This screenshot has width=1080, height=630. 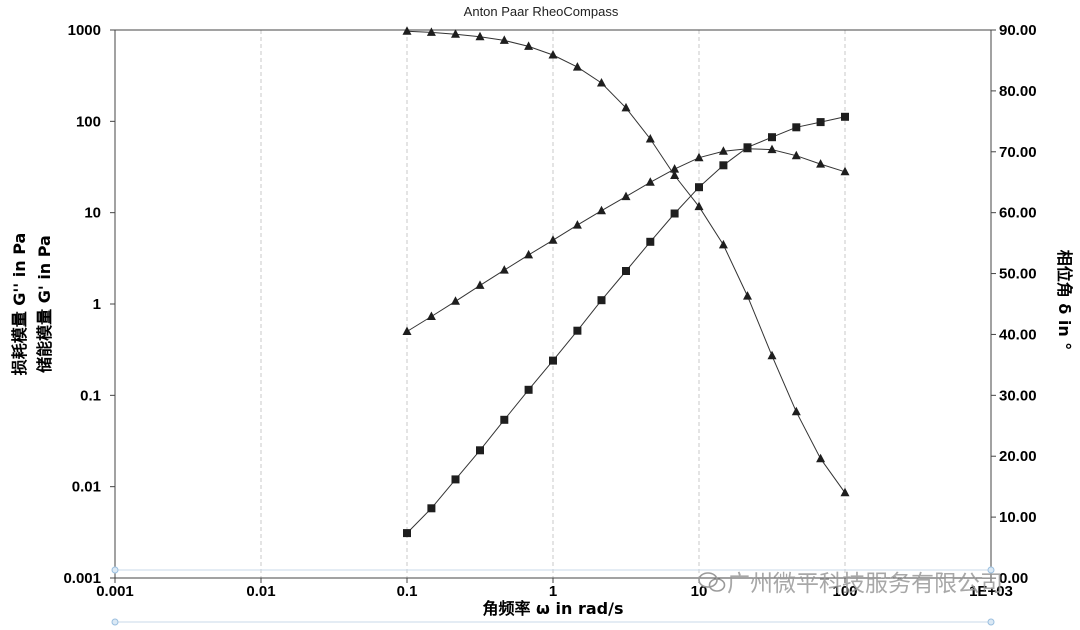 I want to click on x-tick-label: 1, so click(x=553, y=591).